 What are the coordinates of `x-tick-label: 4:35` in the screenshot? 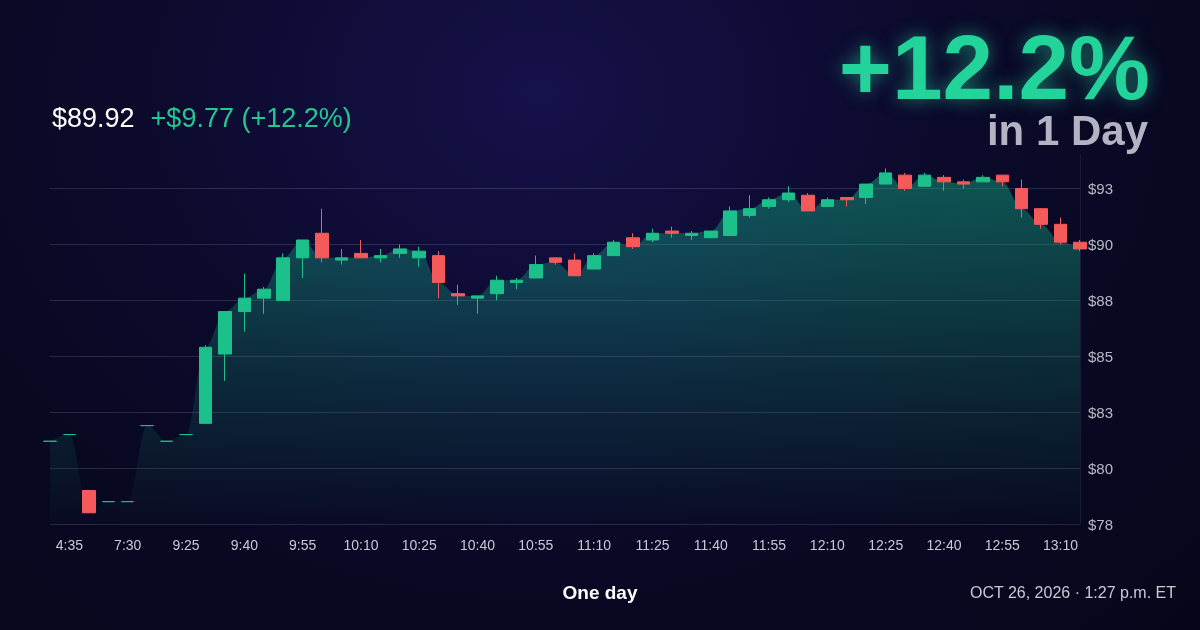 It's located at (69, 545).